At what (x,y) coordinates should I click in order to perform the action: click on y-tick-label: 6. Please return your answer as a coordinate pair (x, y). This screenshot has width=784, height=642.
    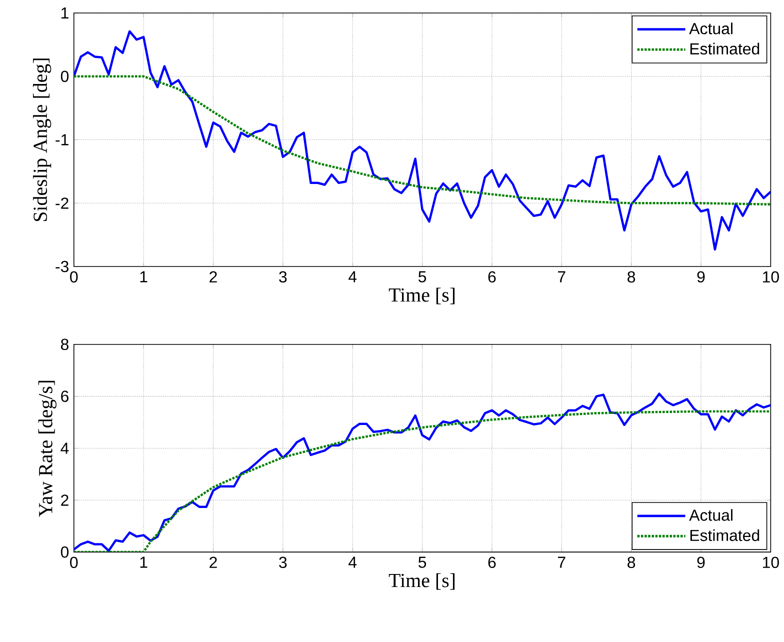
    Looking at the image, I should click on (64, 396).